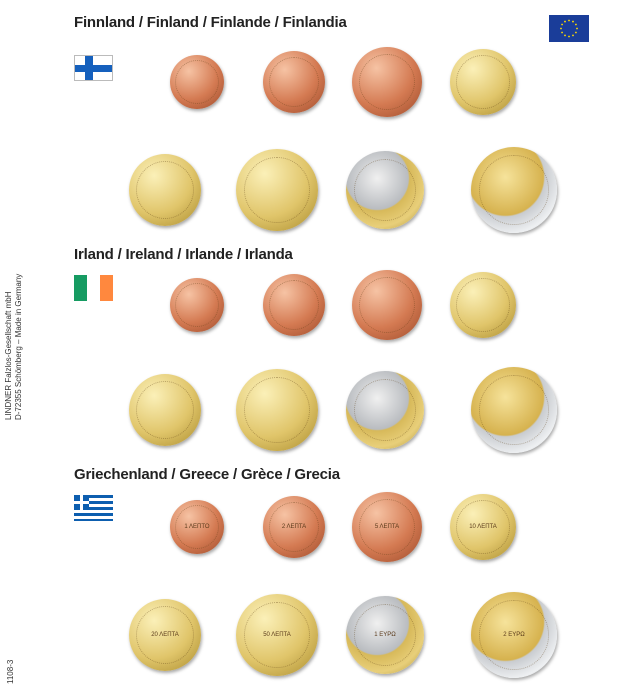 The height and width of the screenshot is (700, 630). What do you see at coordinates (8, 355) in the screenshot?
I see `publisher-name: LINDNER Falzlos-Gesellschaft mbH` at bounding box center [8, 355].